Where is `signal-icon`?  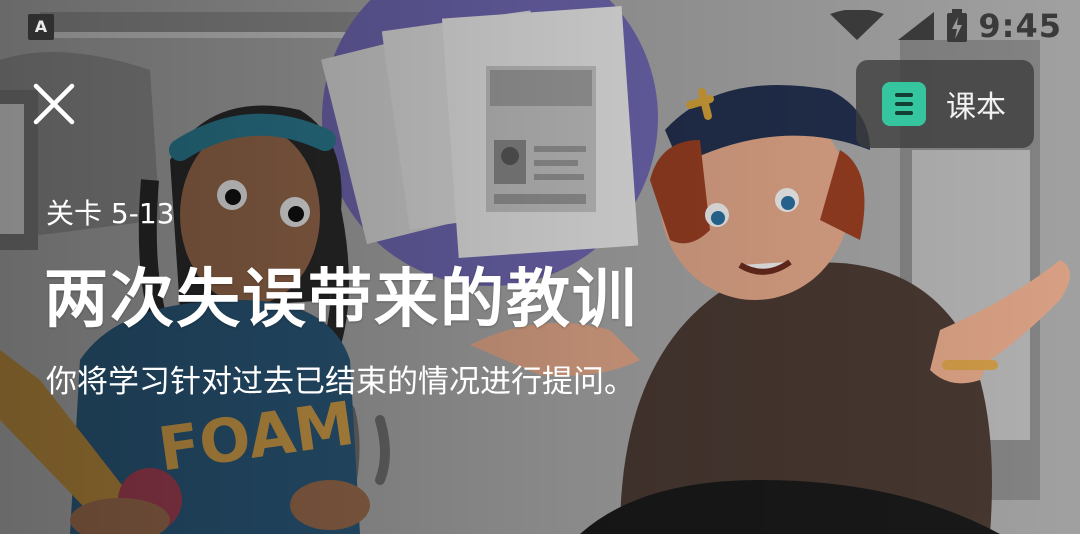
signal-icon is located at coordinates (916, 26).